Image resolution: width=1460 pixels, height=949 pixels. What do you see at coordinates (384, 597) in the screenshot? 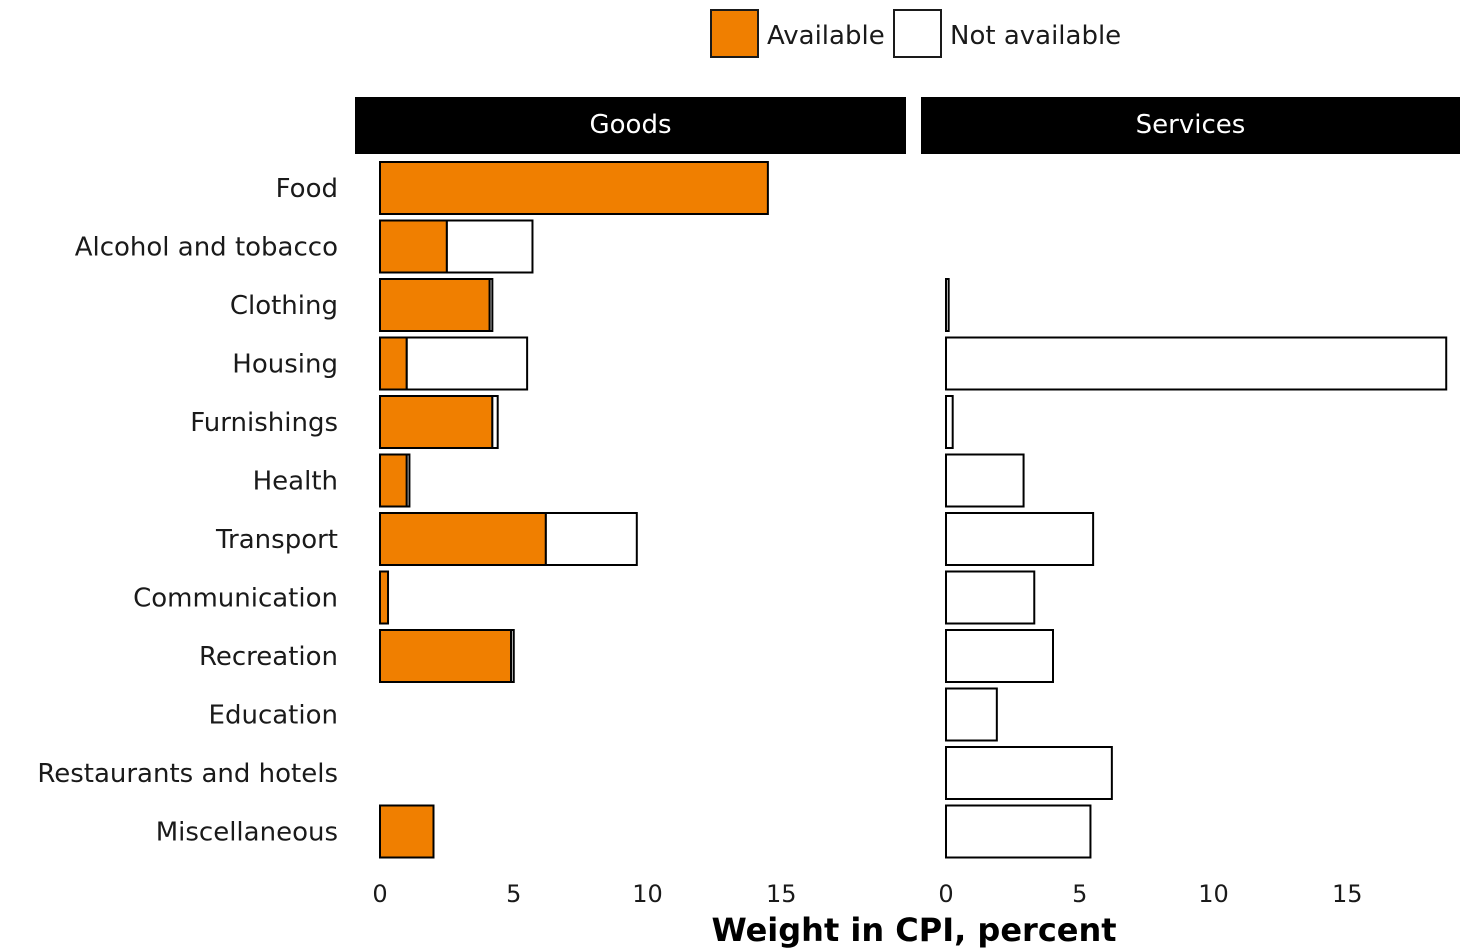
I see `bar-goods-communication-available` at bounding box center [384, 597].